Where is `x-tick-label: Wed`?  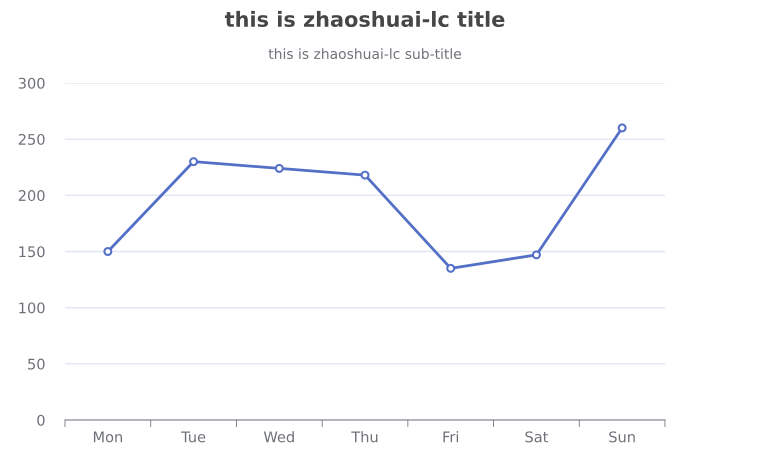 x-tick-label: Wed is located at coordinates (279, 436).